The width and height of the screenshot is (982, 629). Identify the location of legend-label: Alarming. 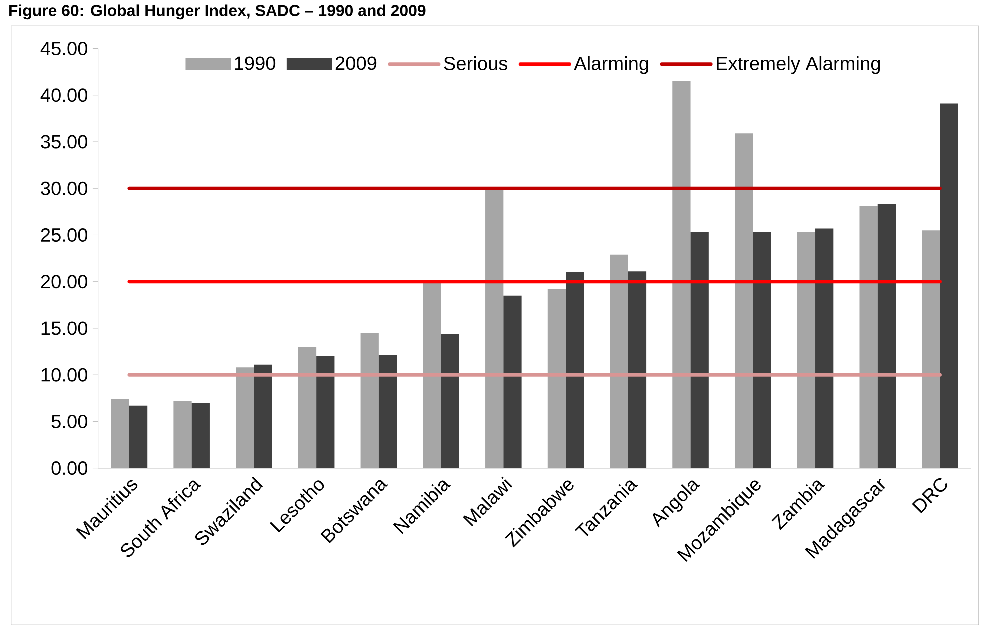
(611, 65).